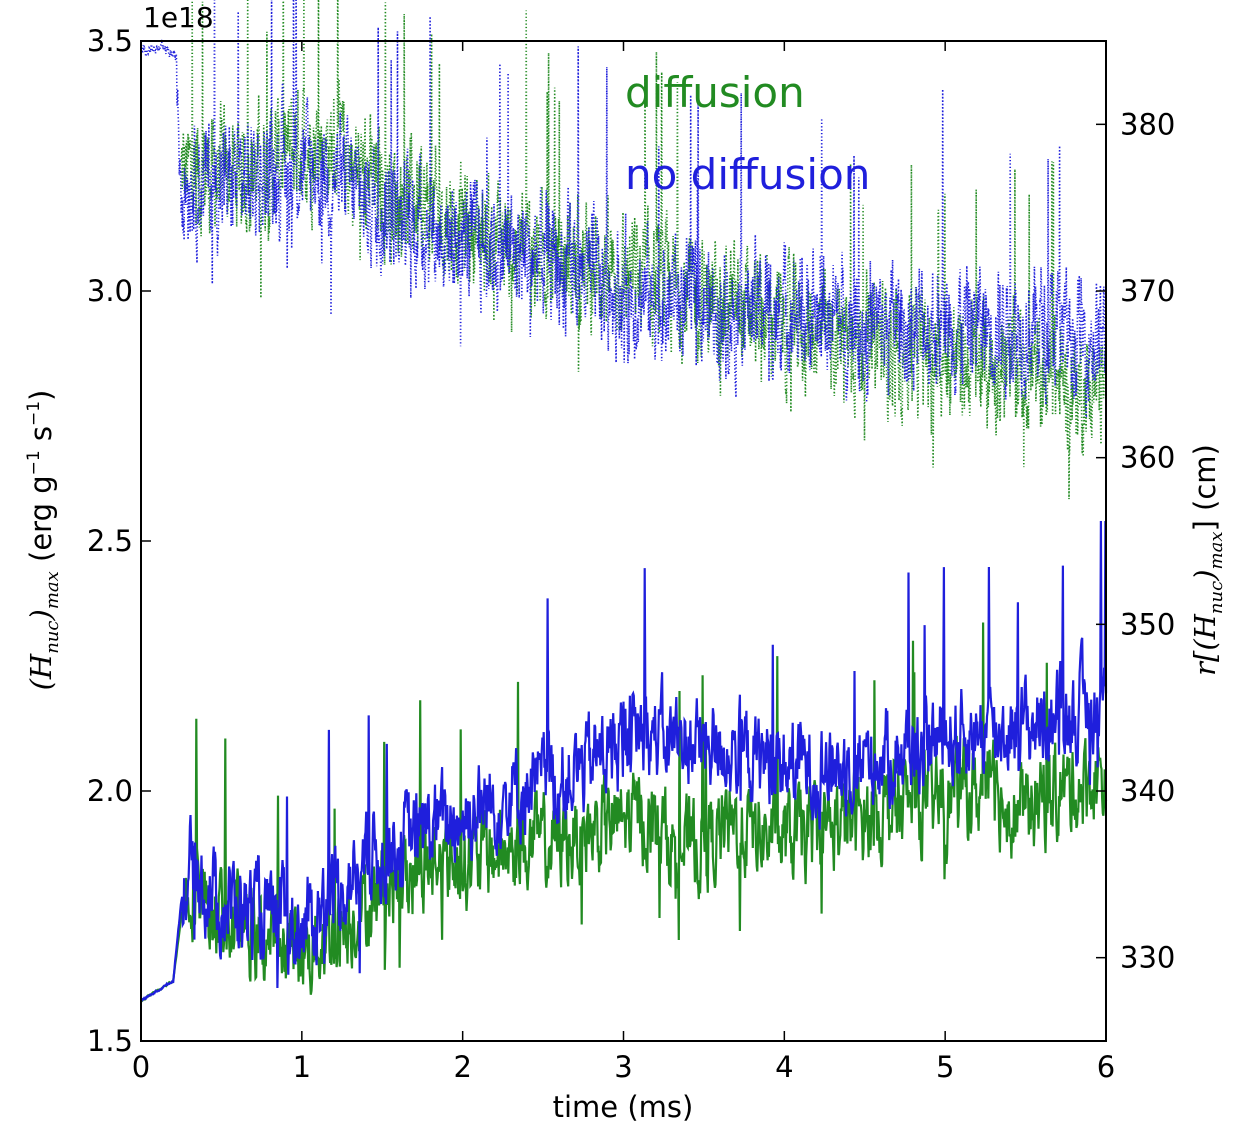 This screenshot has width=1242, height=1132. What do you see at coordinates (1147, 624) in the screenshot?
I see `right-y-tick-label: 350` at bounding box center [1147, 624].